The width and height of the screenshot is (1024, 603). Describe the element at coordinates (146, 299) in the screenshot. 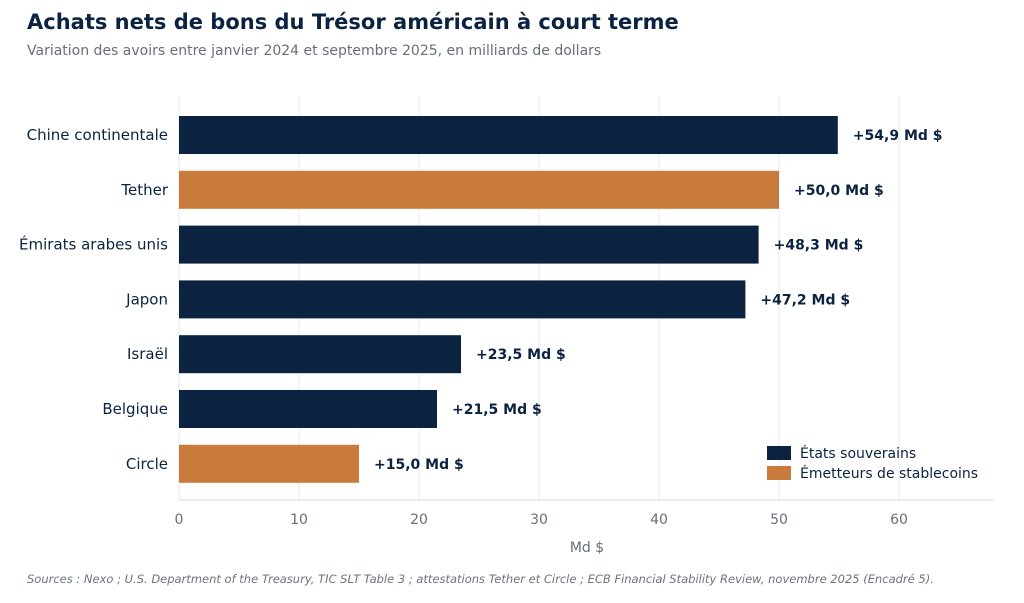

I see `category-label: Japon` at that location.